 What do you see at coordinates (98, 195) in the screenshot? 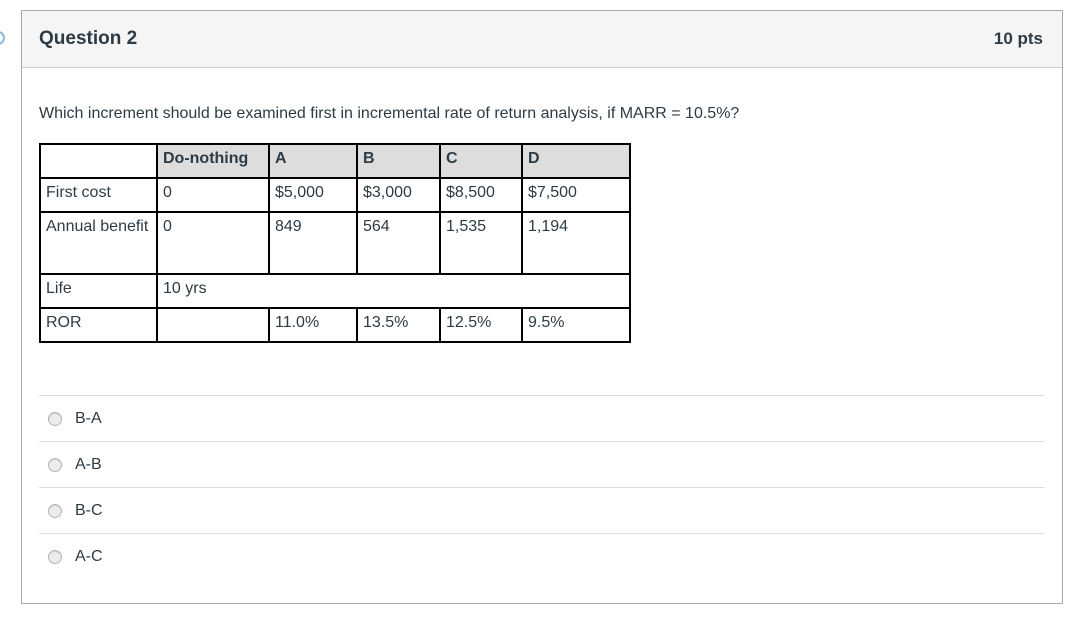
I see `row-label: First cost` at bounding box center [98, 195].